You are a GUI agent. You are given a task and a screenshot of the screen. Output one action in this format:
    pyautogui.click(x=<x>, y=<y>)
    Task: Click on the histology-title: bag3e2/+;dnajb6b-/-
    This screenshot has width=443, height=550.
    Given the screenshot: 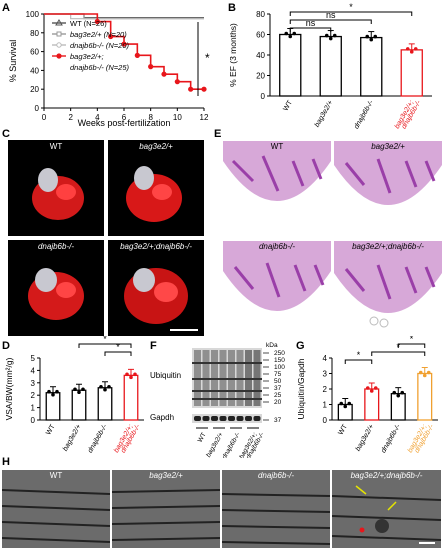 What is the action you would take?
    pyautogui.click(x=388, y=246)
    